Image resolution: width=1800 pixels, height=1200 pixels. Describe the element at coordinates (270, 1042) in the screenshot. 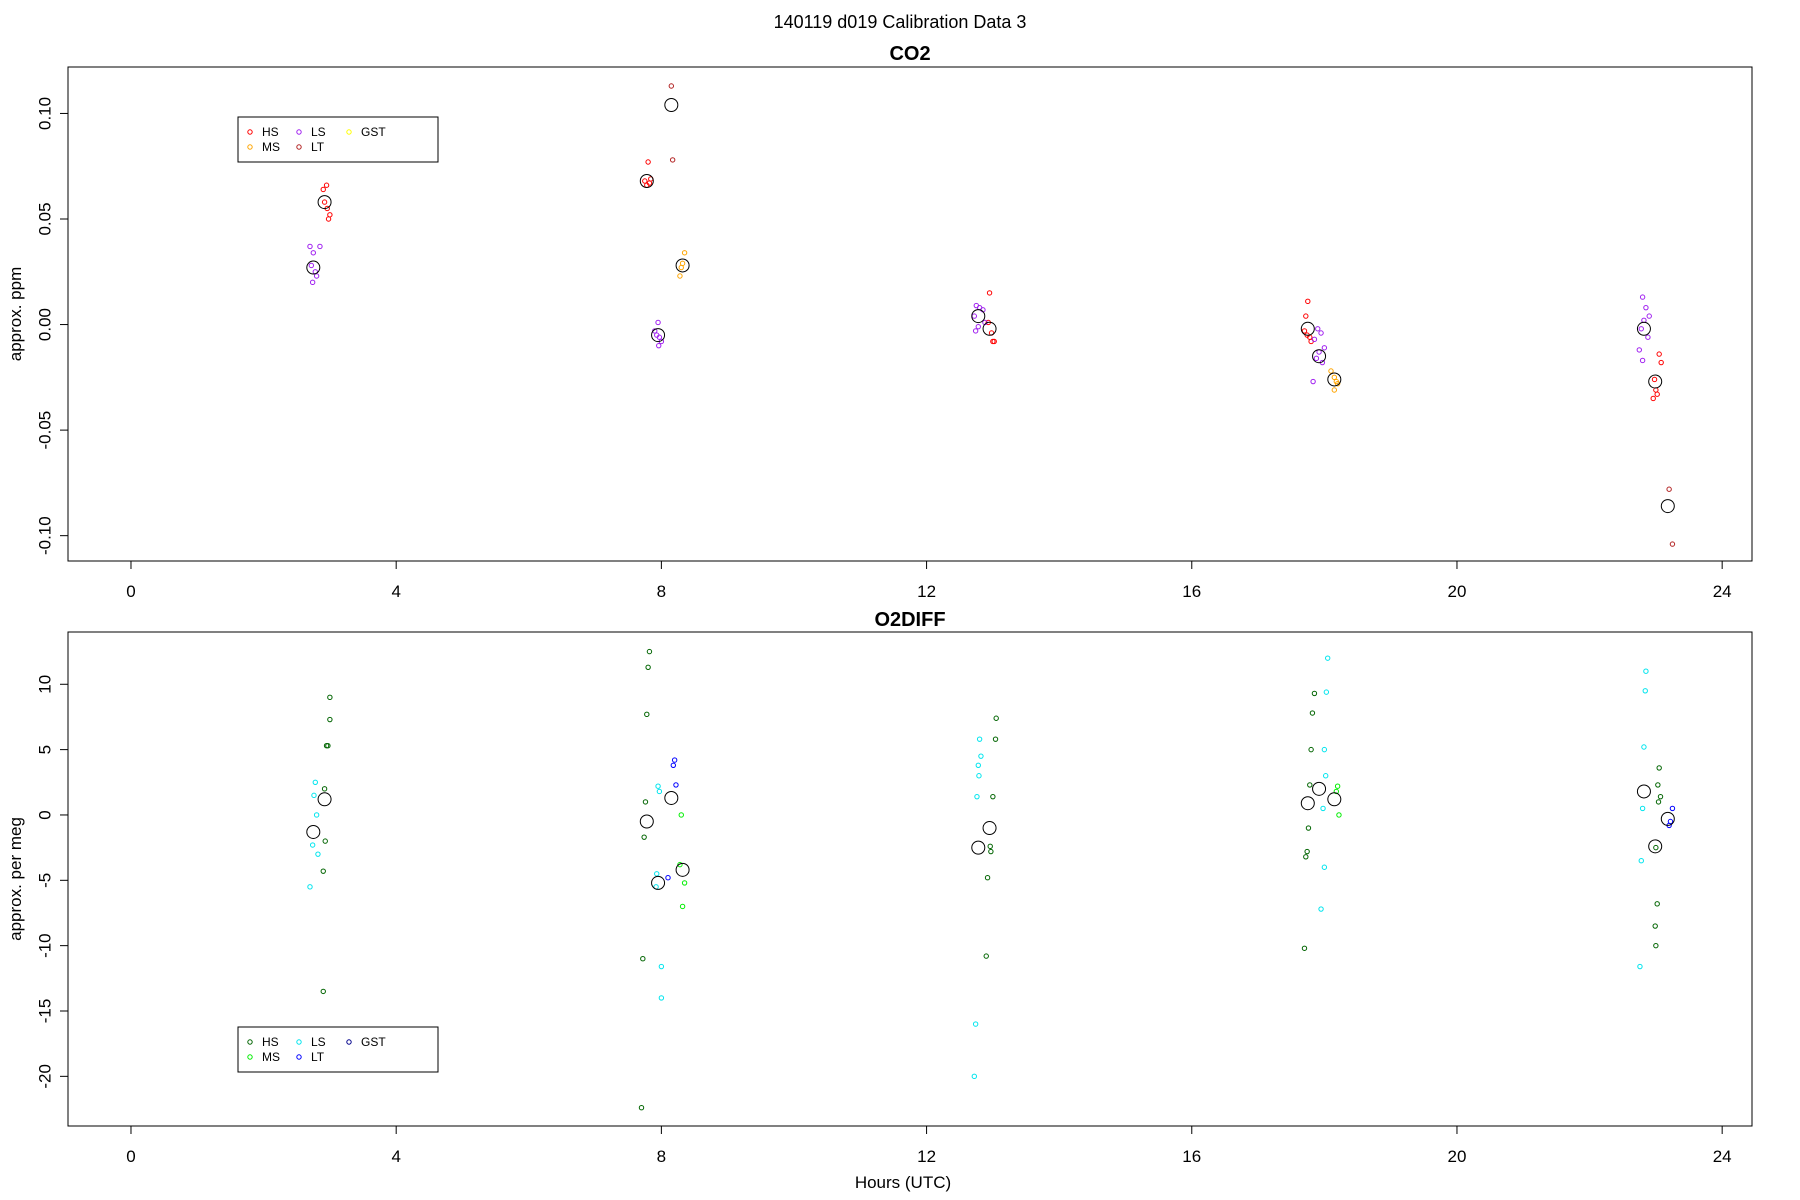

I see `o2diff-legend-label-hs: HS` at that location.